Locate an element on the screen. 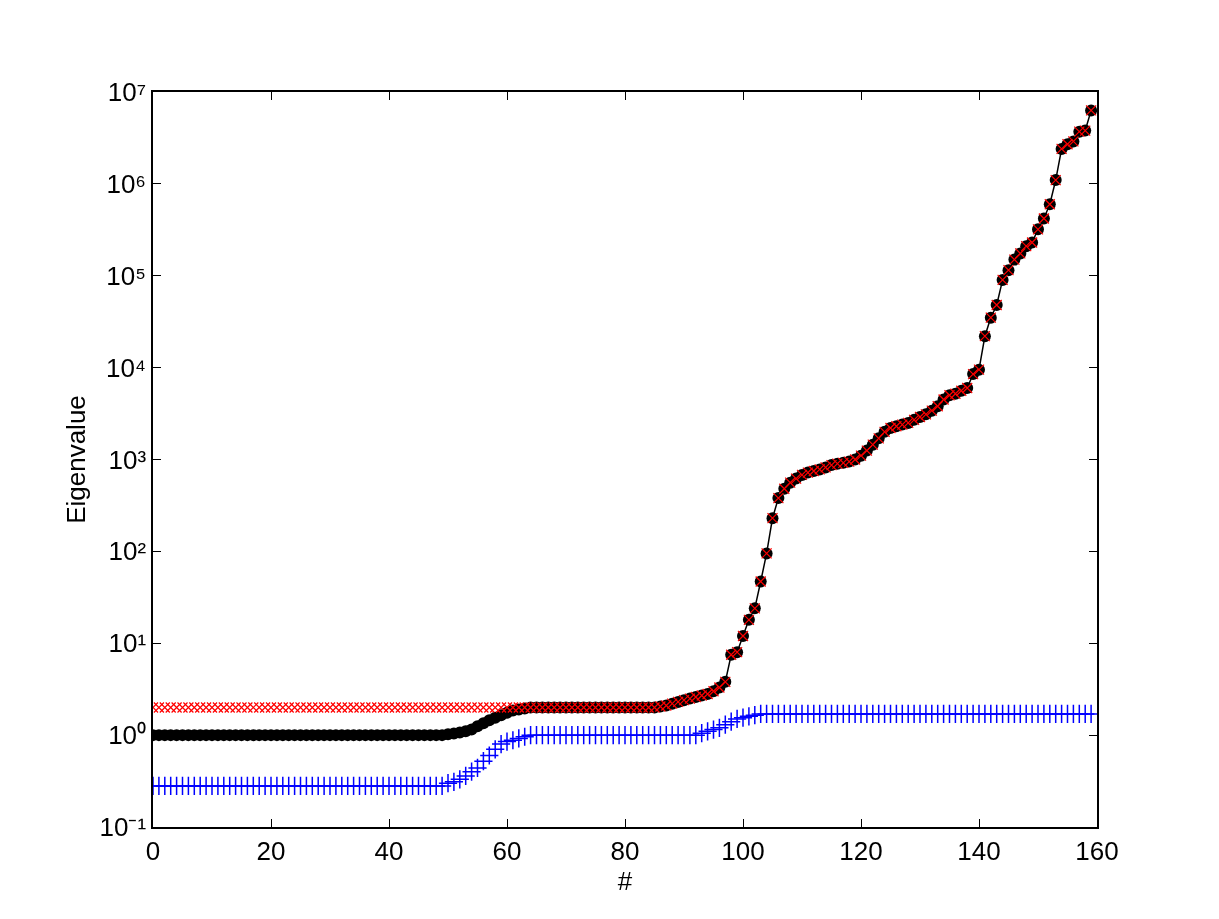 Image resolution: width=1219 pixels, height=919 pixels. x-tick-label: 160 is located at coordinates (1097, 850).